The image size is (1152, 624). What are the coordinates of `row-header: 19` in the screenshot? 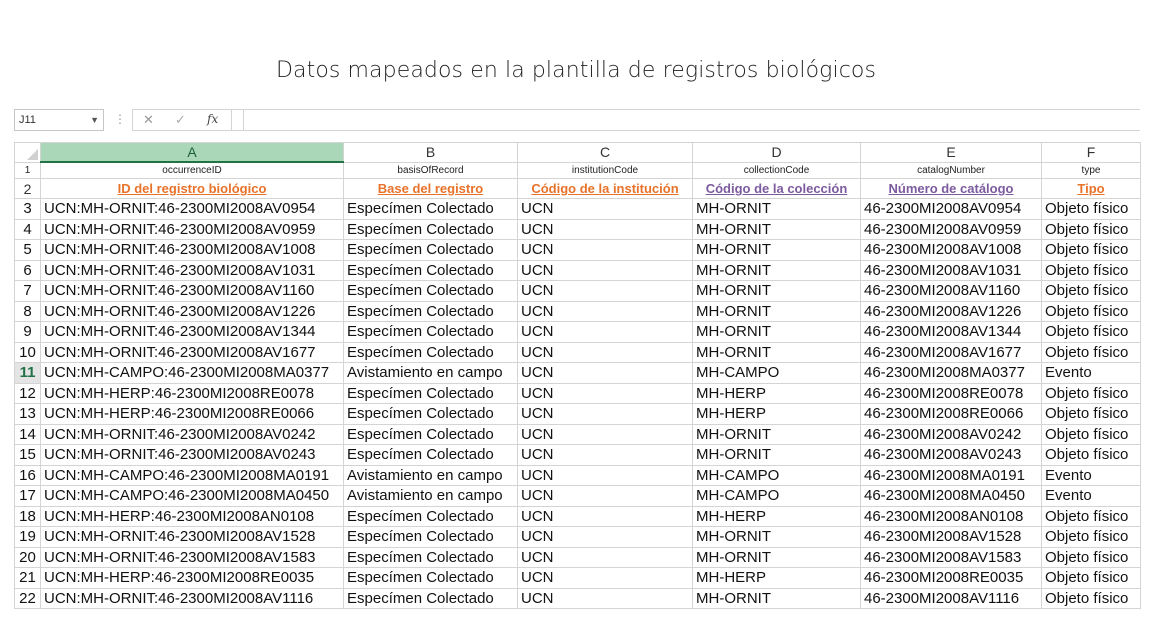 It's located at (27, 537).